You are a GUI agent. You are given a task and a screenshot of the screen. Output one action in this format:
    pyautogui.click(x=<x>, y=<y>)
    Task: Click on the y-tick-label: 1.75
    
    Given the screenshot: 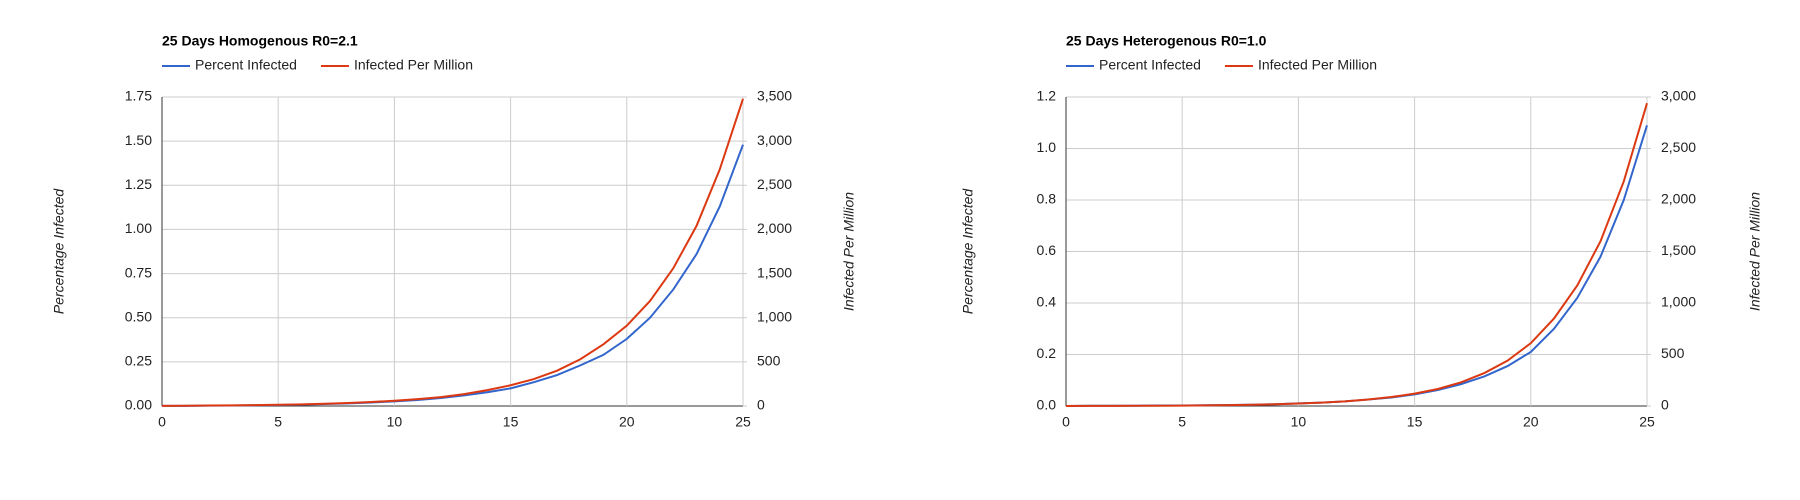 What is the action you would take?
    pyautogui.click(x=138, y=96)
    